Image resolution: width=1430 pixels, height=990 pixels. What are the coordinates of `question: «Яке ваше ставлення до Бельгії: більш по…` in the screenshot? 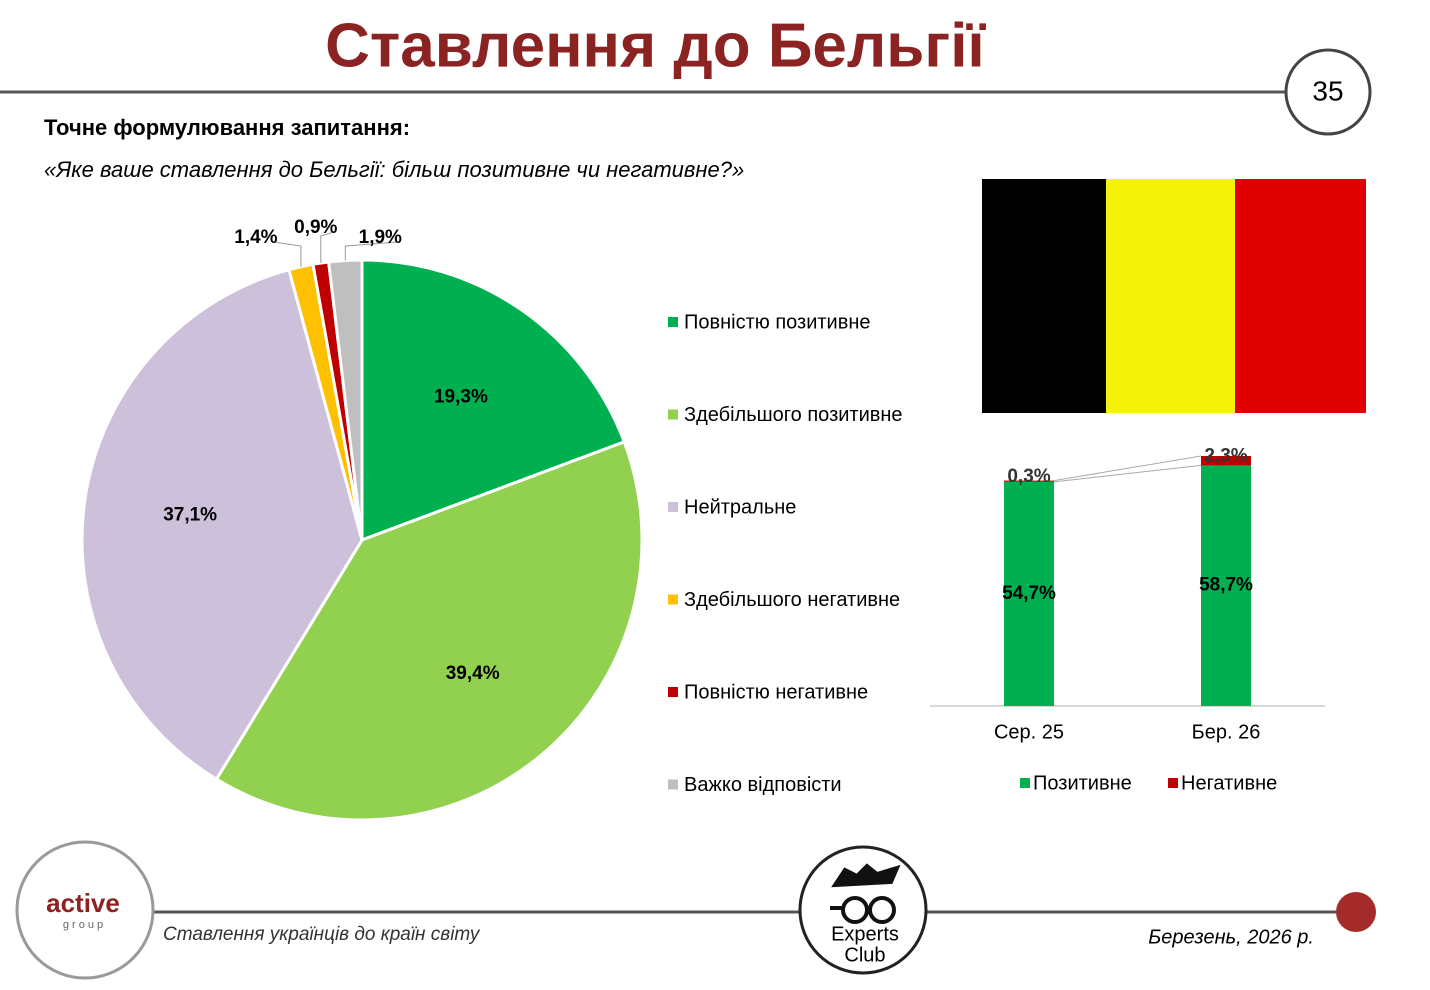 It's located at (394, 169).